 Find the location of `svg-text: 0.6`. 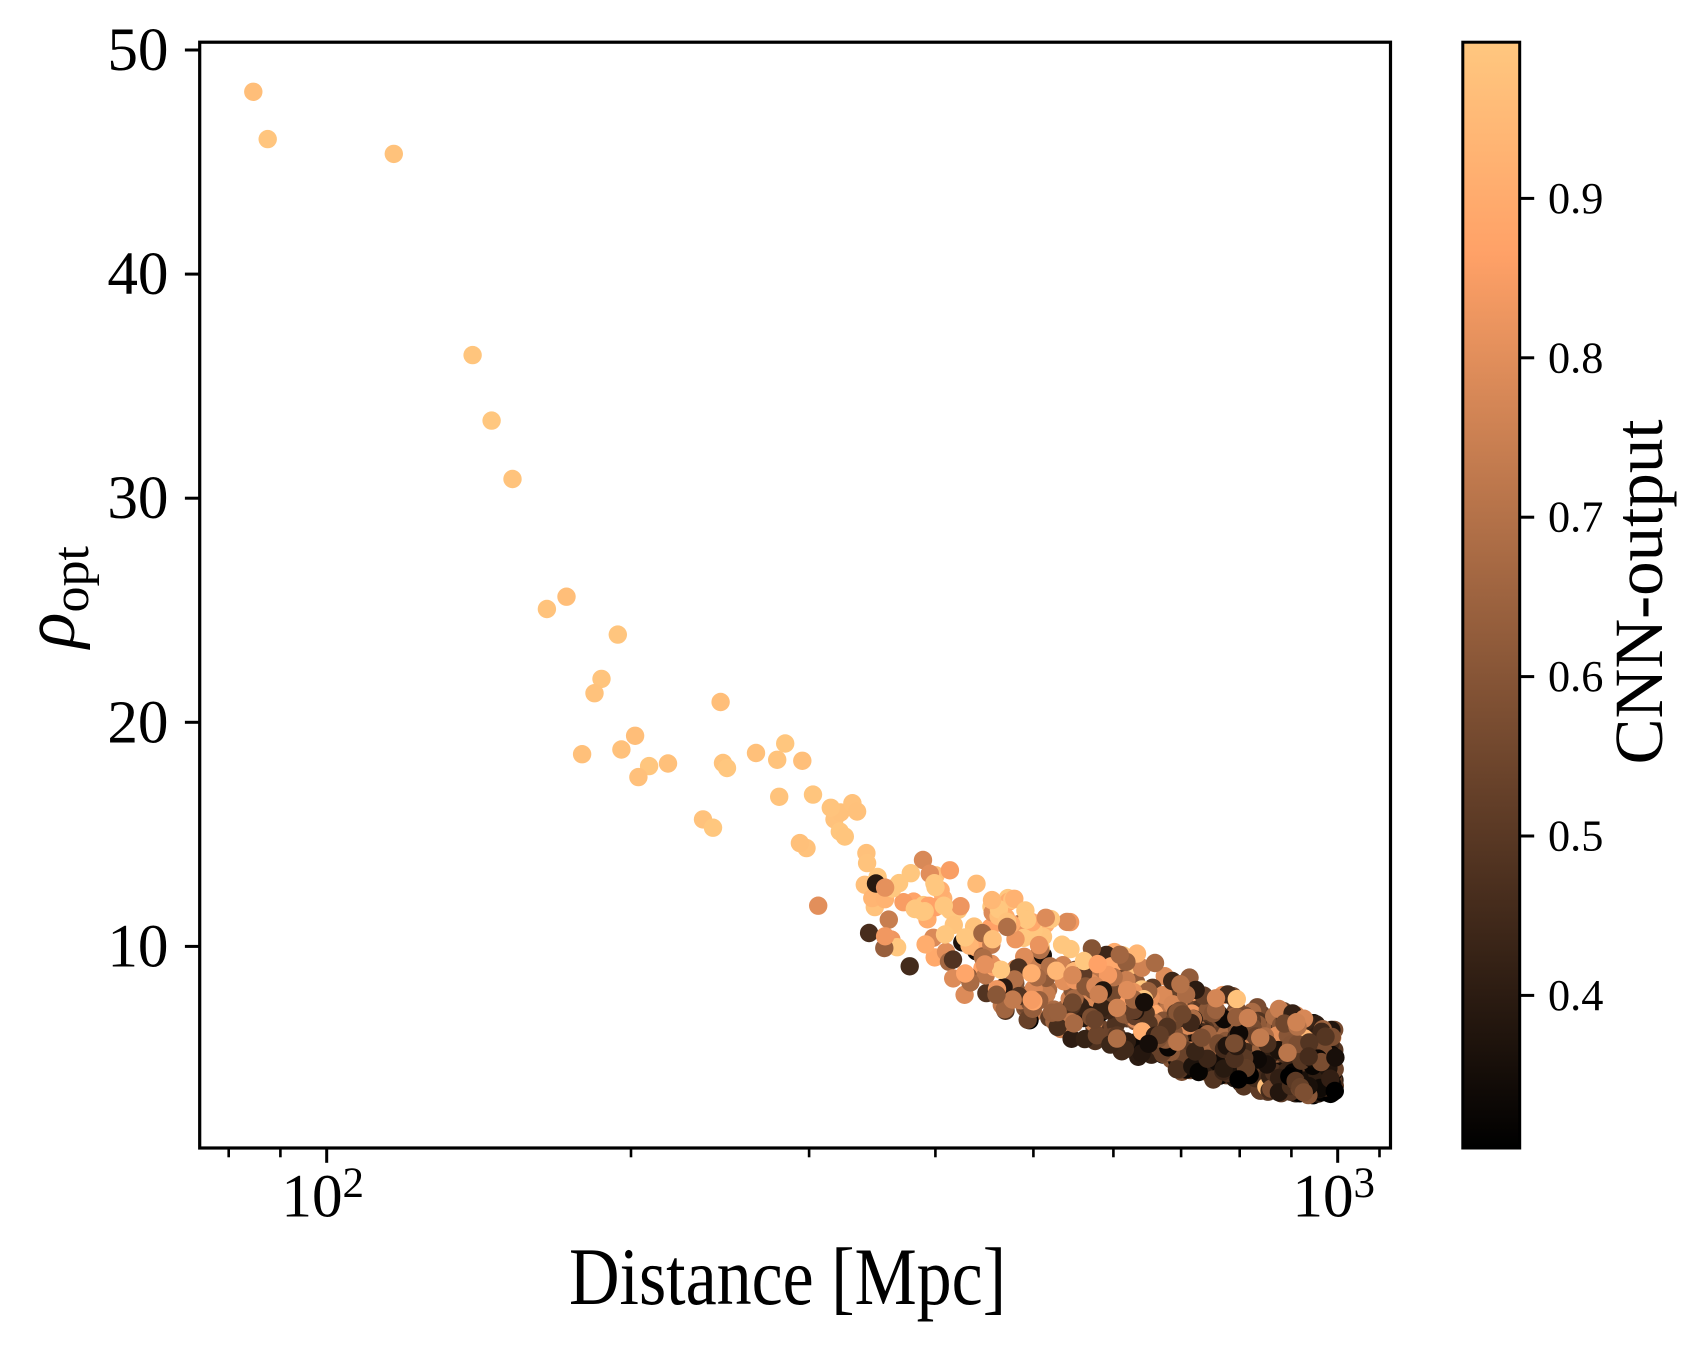

svg-text: 0.6 is located at coordinates (1575, 676).